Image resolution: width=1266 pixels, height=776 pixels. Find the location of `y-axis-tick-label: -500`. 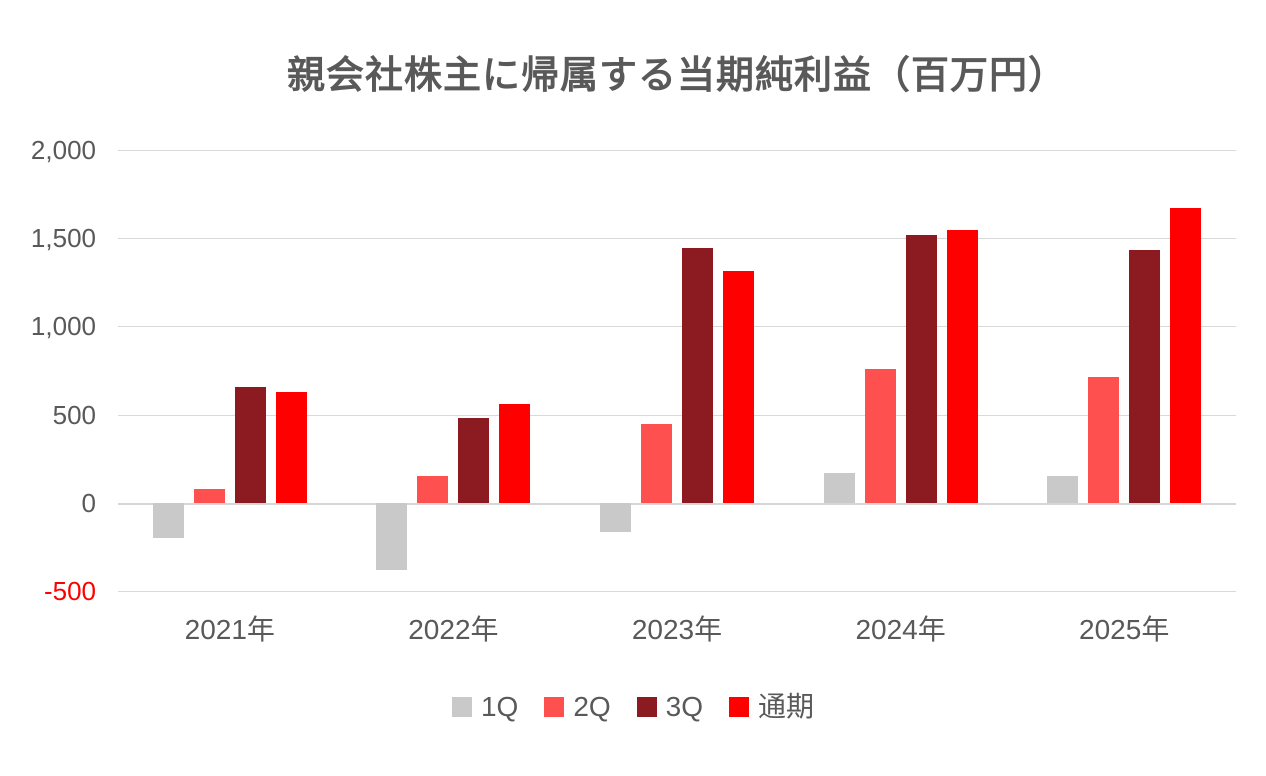

y-axis-tick-label: -500 is located at coordinates (69, 591).